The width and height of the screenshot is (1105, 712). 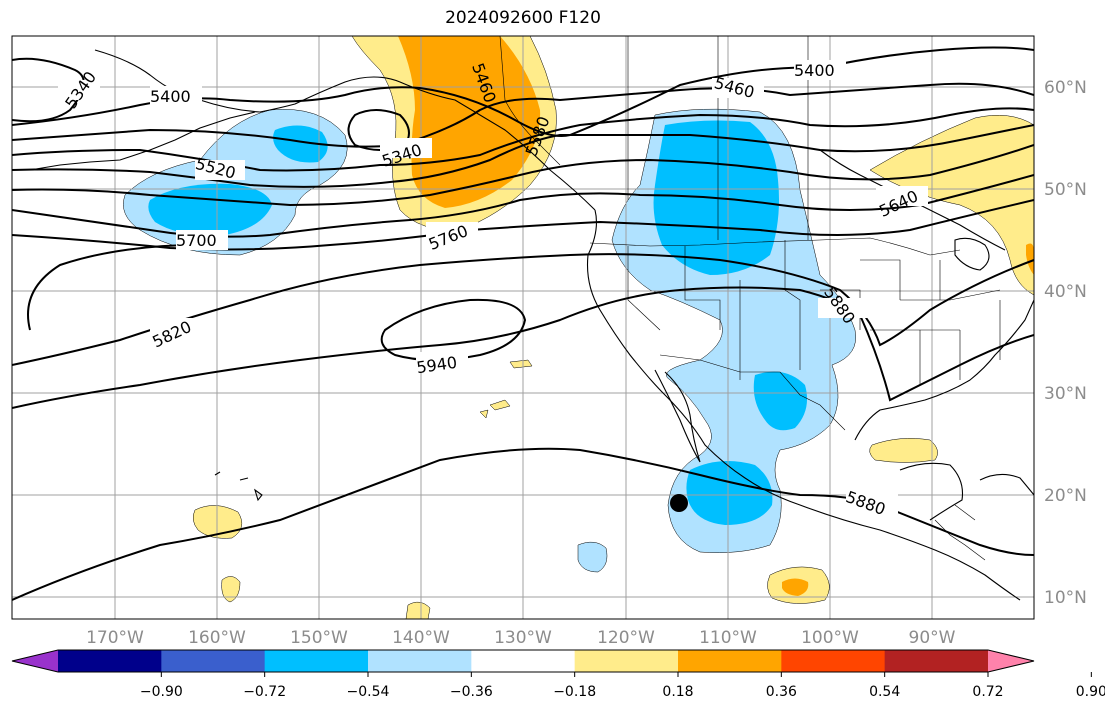 I want to click on hawaii-islands, so click(x=238, y=486).